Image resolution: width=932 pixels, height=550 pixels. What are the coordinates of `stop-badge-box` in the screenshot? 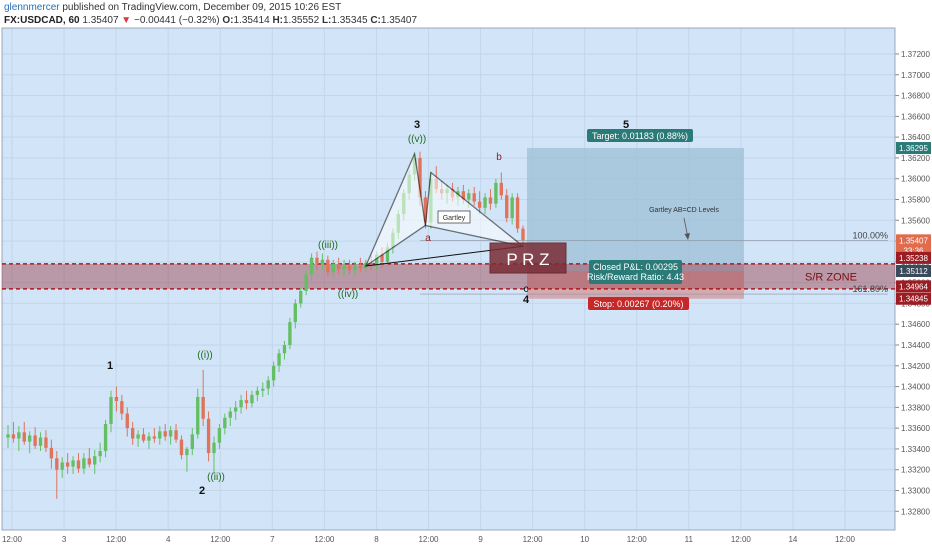 It's located at (638, 303).